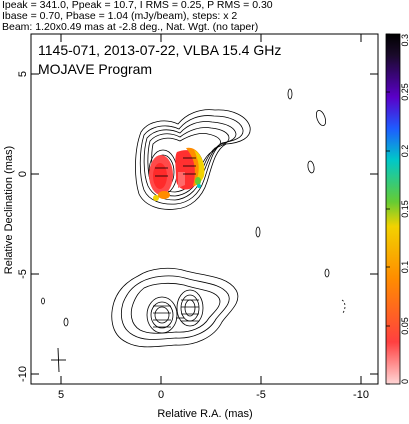  I want to click on x-tick-label: 5, so click(61, 395).